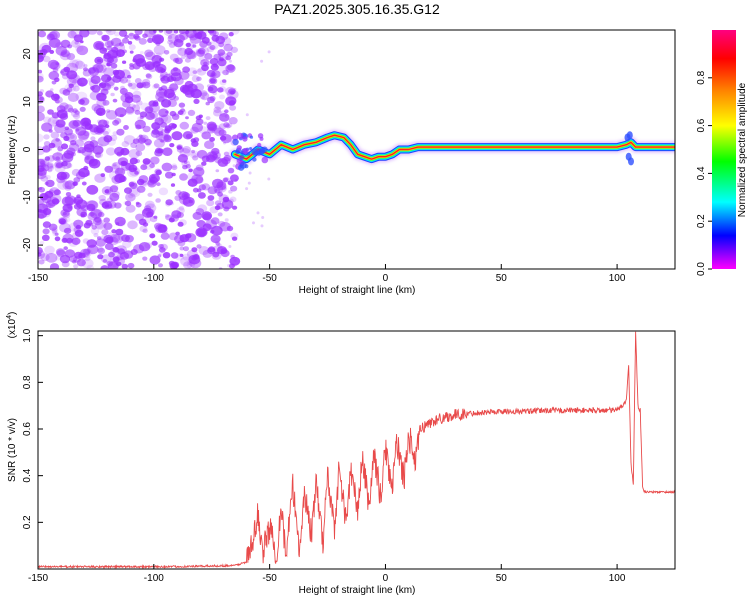 This screenshot has height=600, width=750. What do you see at coordinates (617, 278) in the screenshot?
I see `x-tick-label: 100` at bounding box center [617, 278].